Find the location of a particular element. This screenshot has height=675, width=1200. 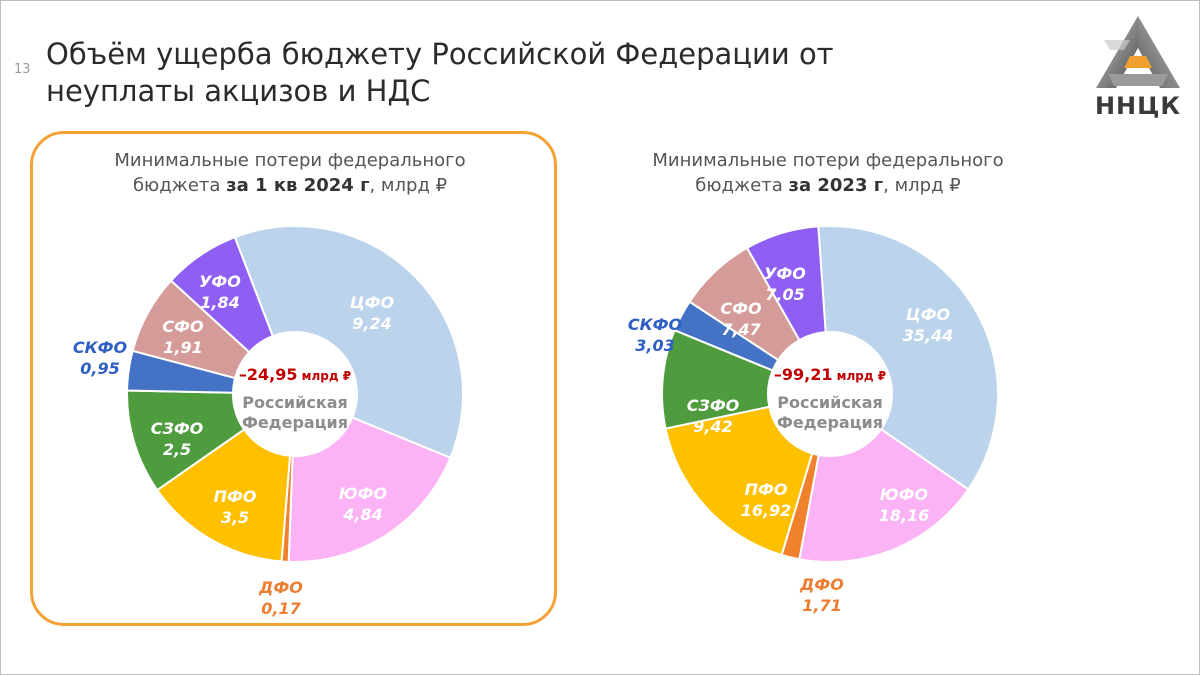

slice-value-skfo: 0,95 is located at coordinates (99, 368).